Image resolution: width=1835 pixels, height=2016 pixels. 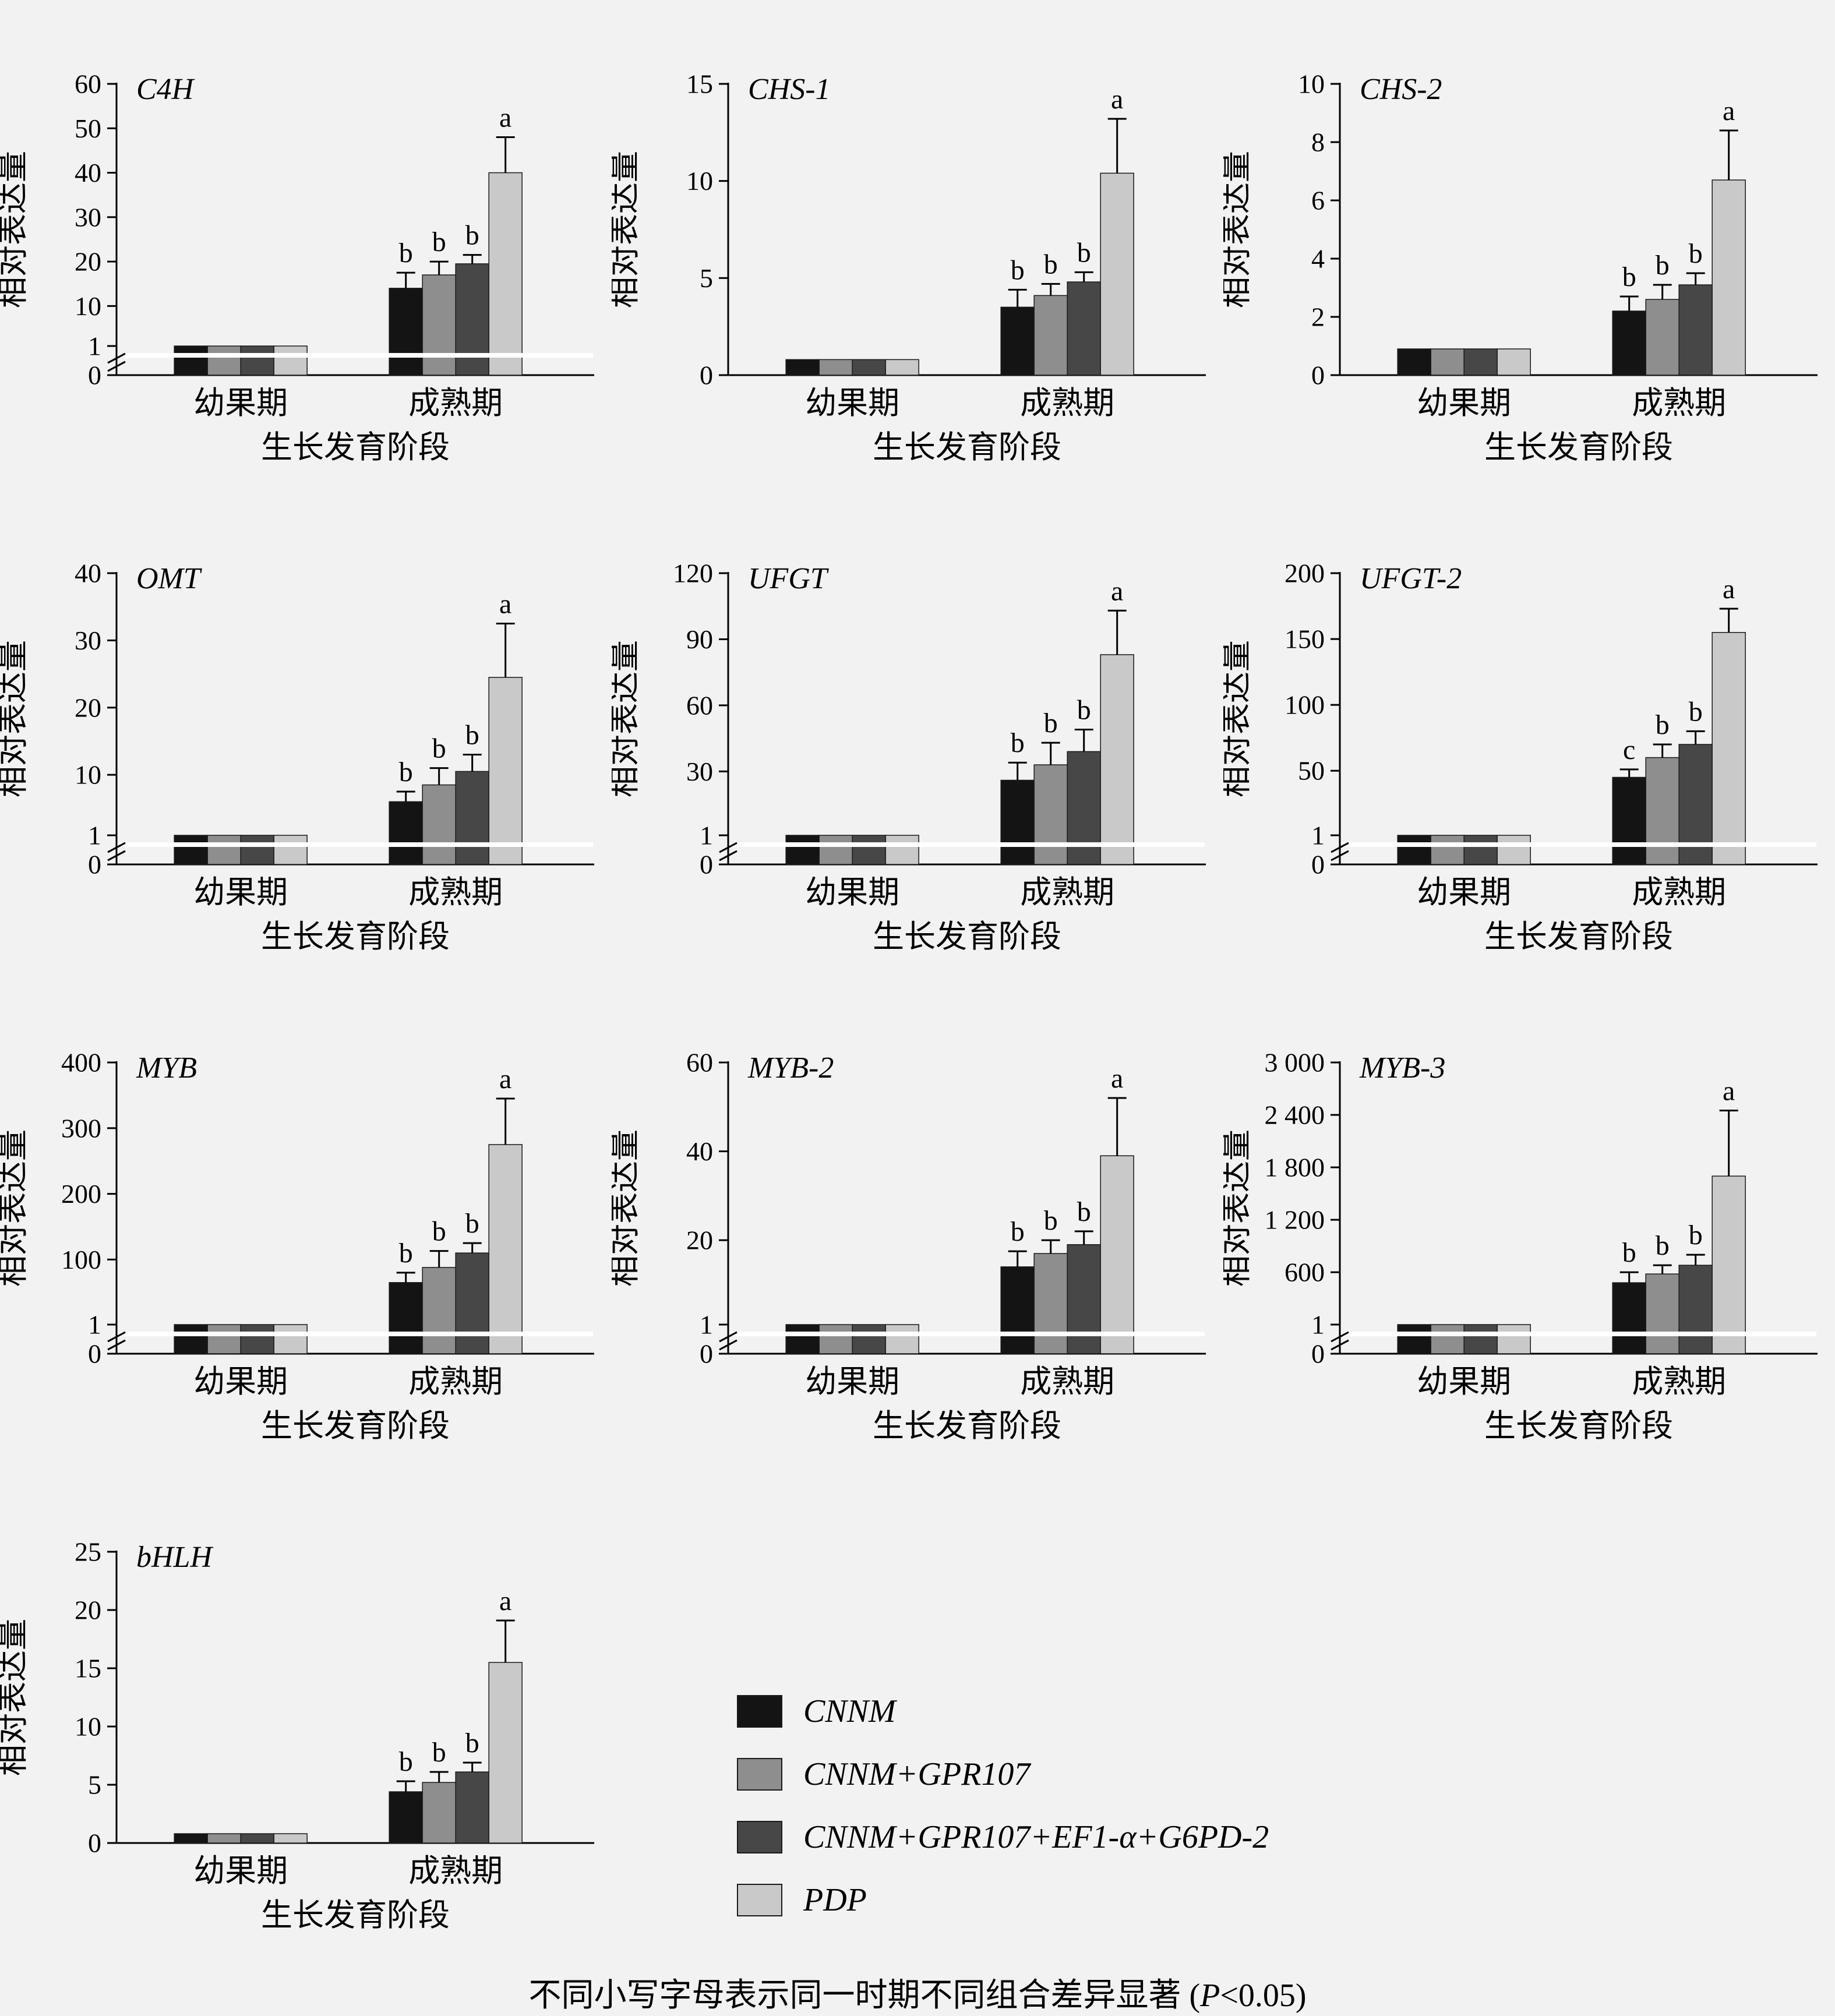 I want to click on y-tick-label: 10, so click(x=88, y=1727).